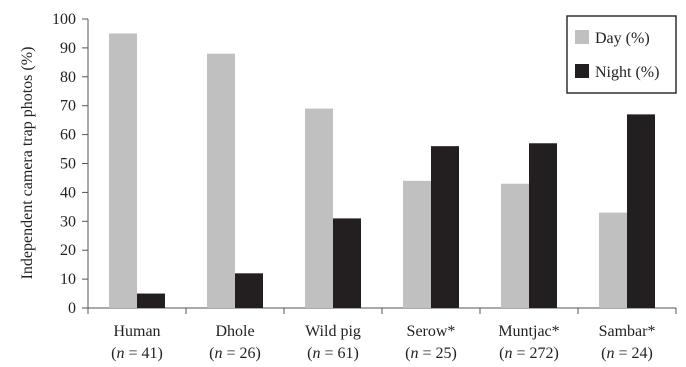  I want to click on x-tick-sample-size: (n = 61), so click(333, 353).